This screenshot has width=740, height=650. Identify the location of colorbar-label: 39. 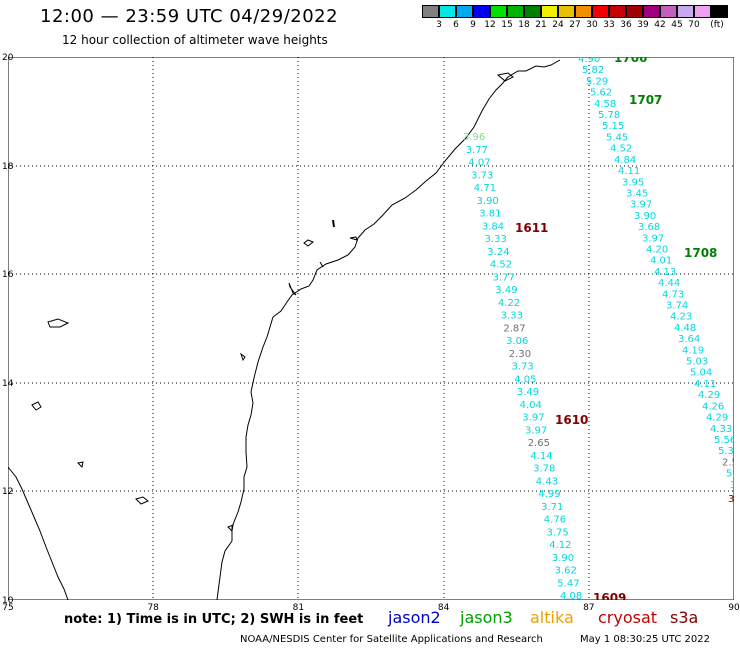
(643, 25).